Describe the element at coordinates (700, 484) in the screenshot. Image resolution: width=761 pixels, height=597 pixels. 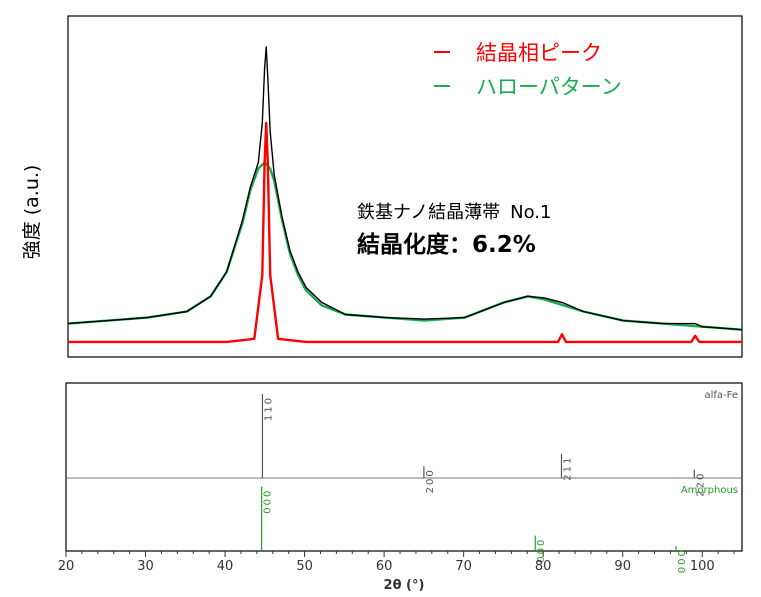
I see `peak-hkl-label: 220` at that location.